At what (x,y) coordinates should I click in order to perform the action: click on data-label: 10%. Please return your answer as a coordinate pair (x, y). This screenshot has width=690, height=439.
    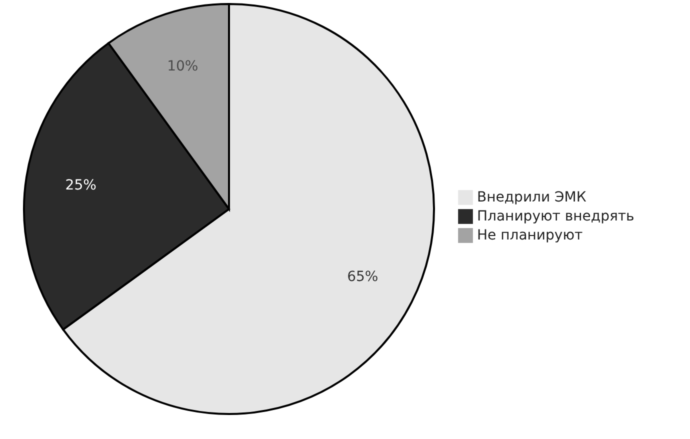
    Looking at the image, I should click on (182, 66).